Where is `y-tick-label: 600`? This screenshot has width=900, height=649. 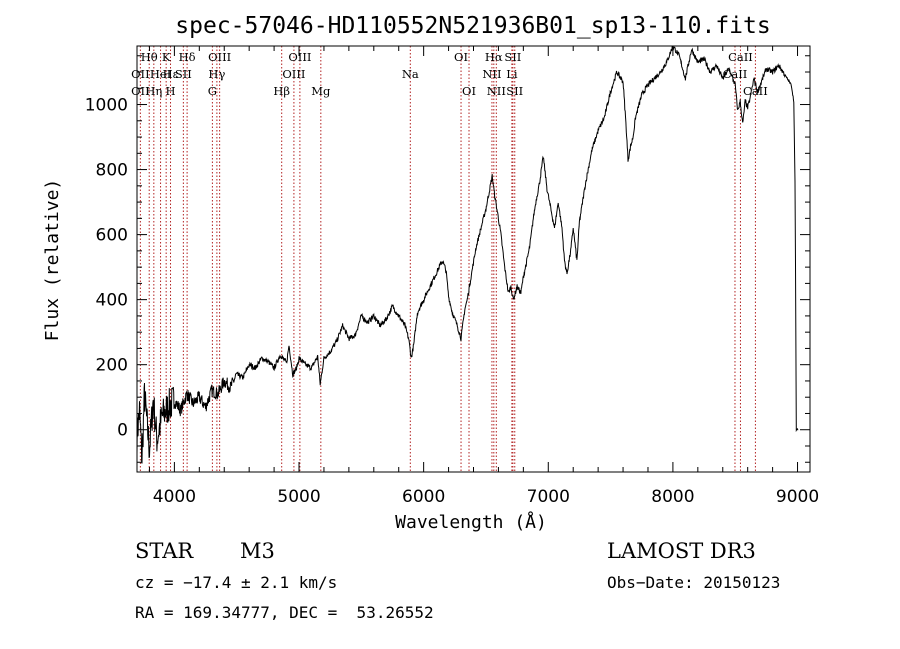
y-tick-label: 600 is located at coordinates (112, 236).